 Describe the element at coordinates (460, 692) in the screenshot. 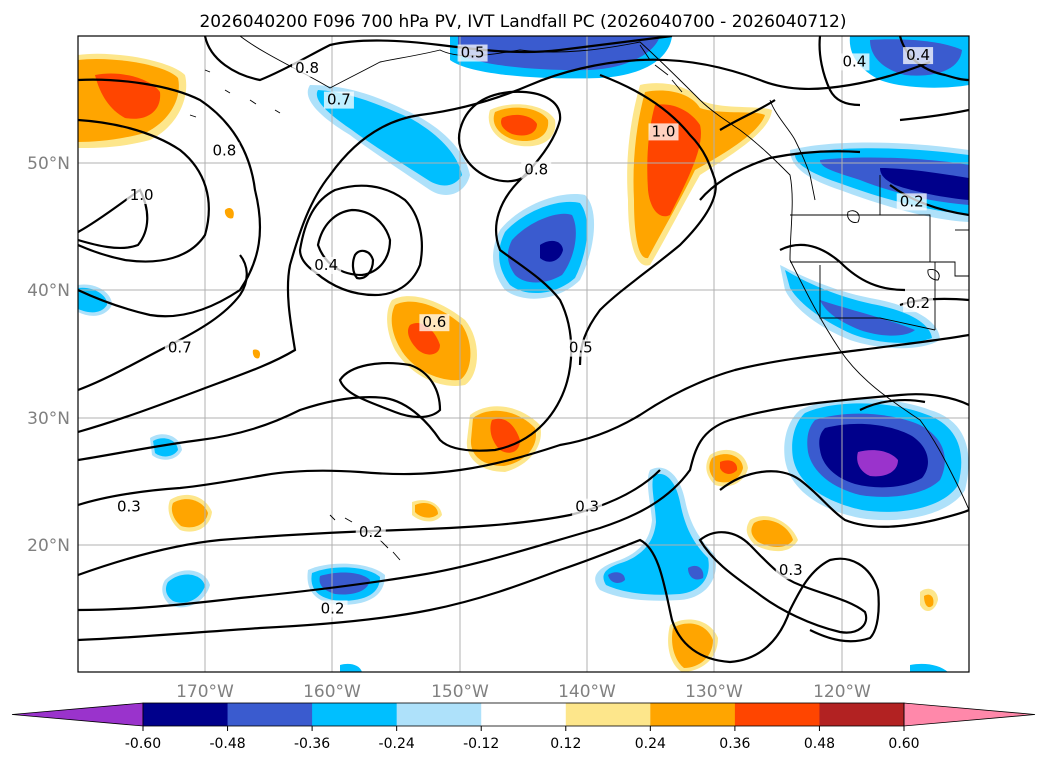

I see `x-tick-label: 150°W` at that location.